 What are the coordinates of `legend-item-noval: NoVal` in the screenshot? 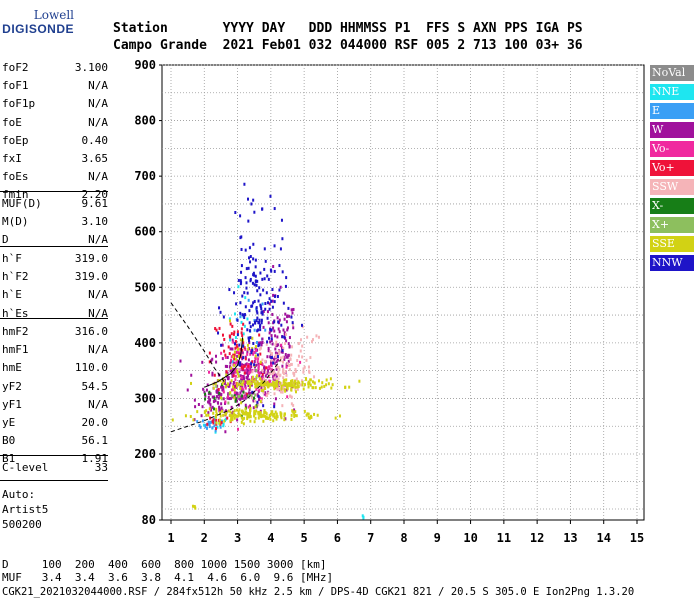 It's located at (672, 73).